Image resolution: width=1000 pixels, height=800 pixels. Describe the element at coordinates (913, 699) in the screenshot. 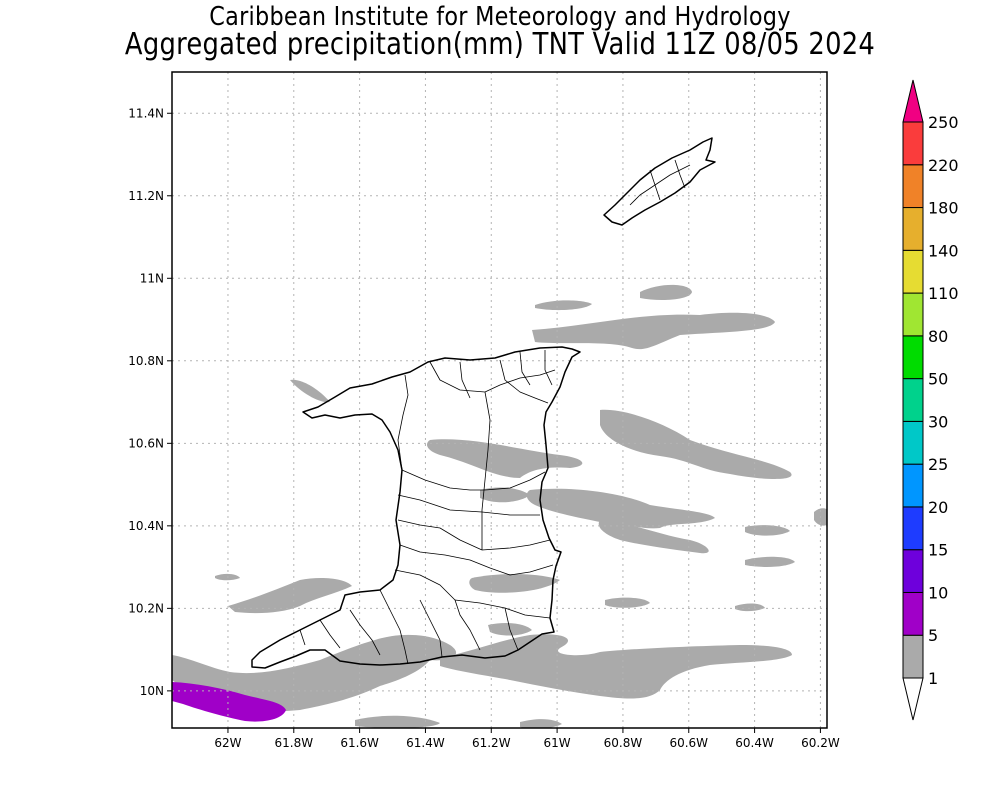

I see `colorbar-under-cap` at that location.